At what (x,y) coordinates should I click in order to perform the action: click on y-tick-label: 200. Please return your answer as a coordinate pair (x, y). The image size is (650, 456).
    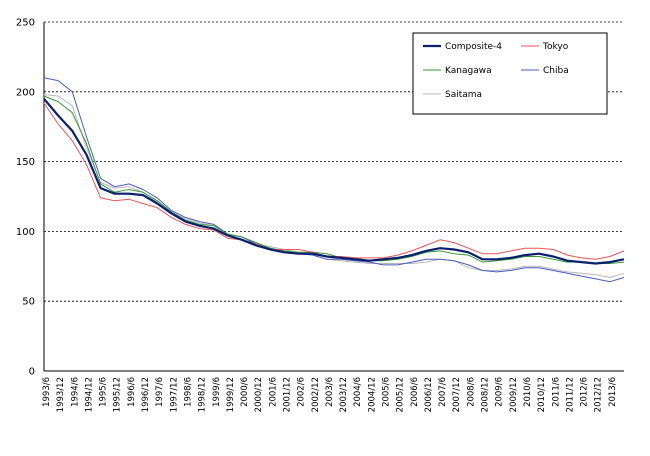
    Looking at the image, I should click on (25, 92).